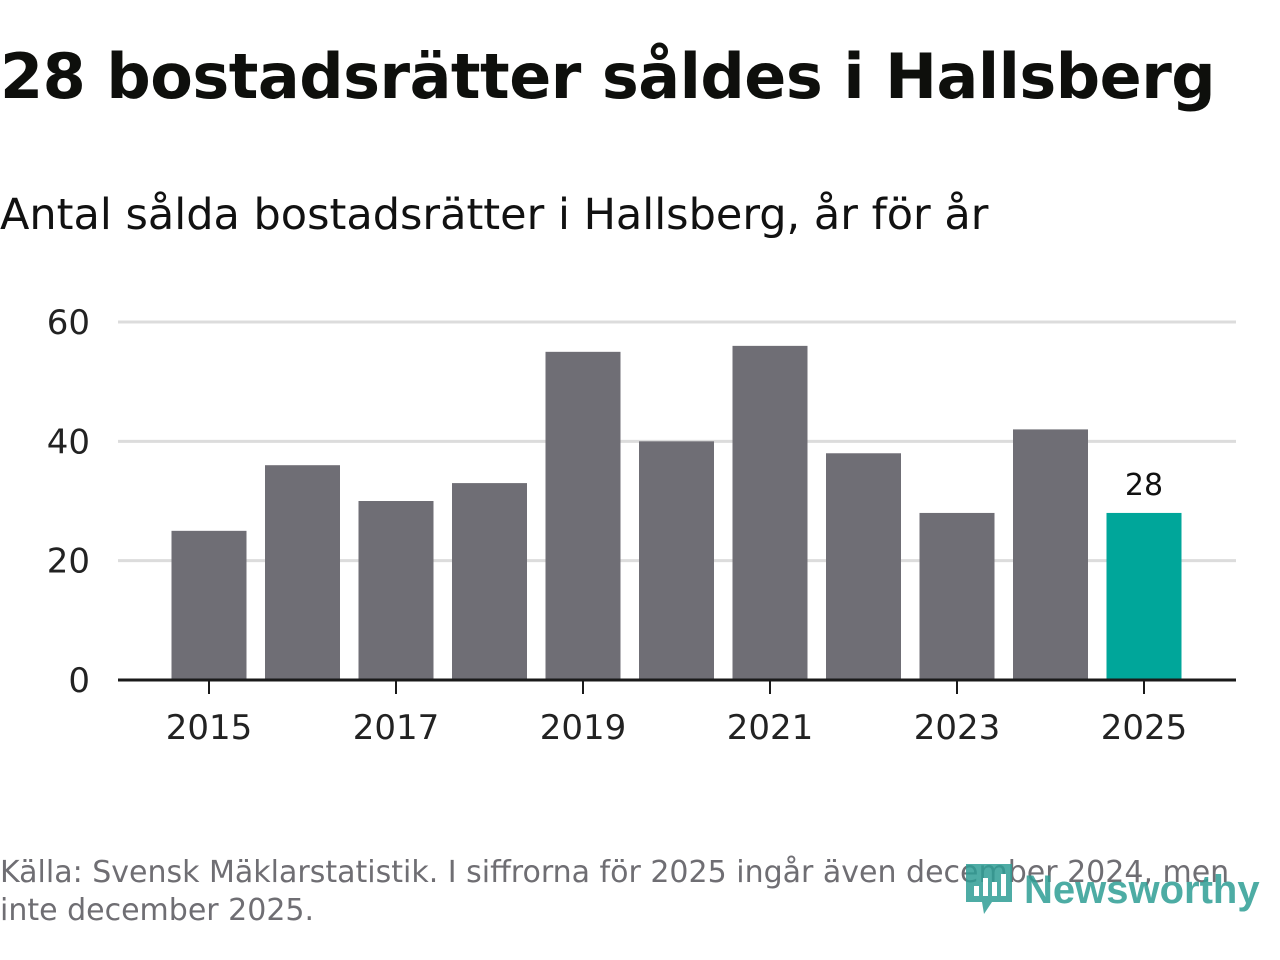 This screenshot has width=1280, height=960. What do you see at coordinates (989, 889) in the screenshot?
I see `newsworthy-logo-icon` at bounding box center [989, 889].